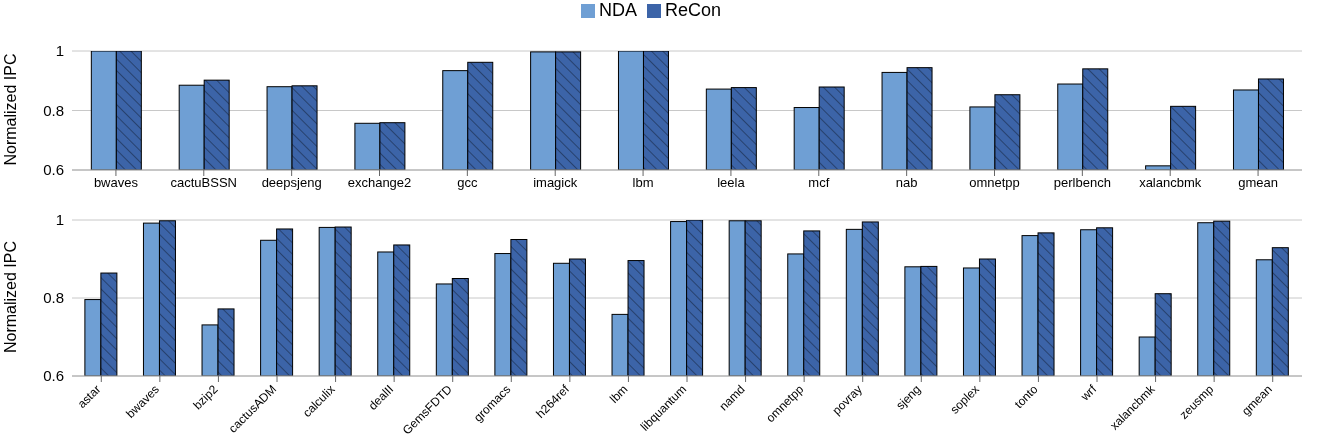 This screenshot has height=446, width=1319. Describe the element at coordinates (204, 183) in the screenshot. I see `x-tick-label: cactuBSSN` at that location.